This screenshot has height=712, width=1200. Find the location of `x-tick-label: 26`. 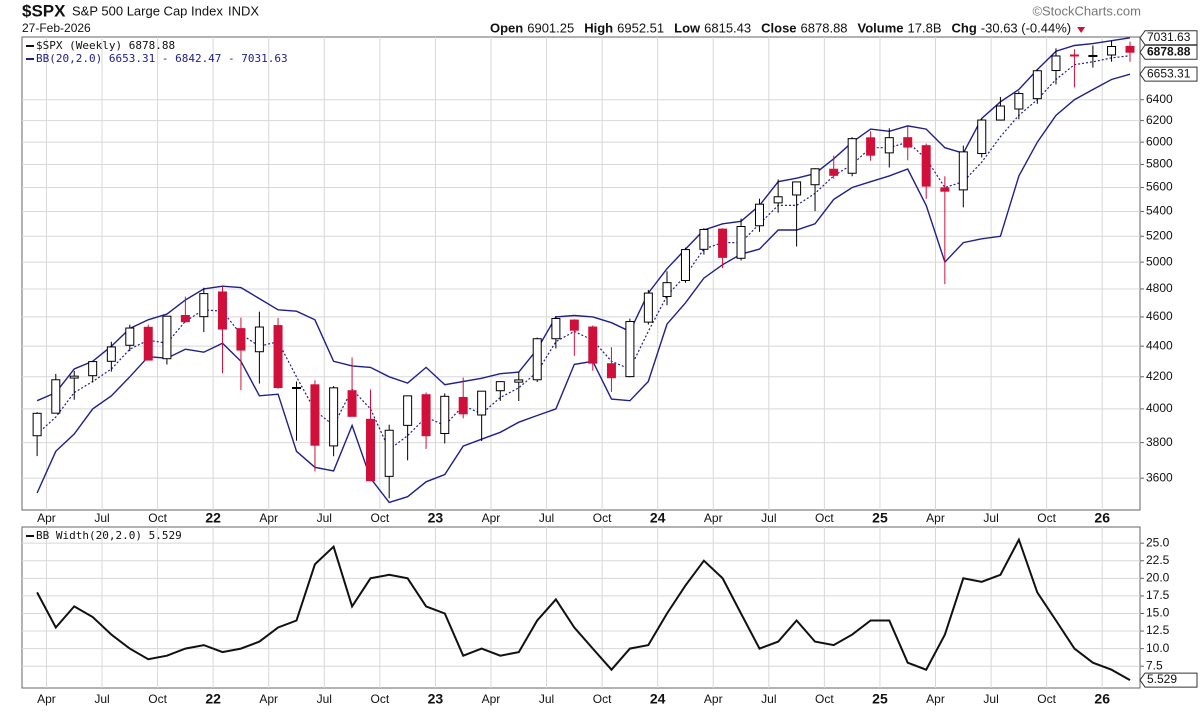

x-tick-label: 26 is located at coordinates (1102, 699).